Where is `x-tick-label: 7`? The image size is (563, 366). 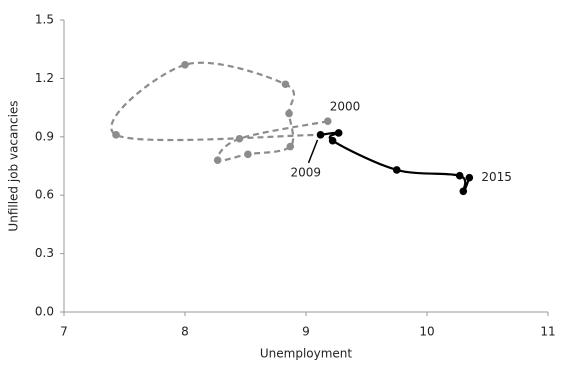 x-tick-label: 7 is located at coordinates (64, 332).